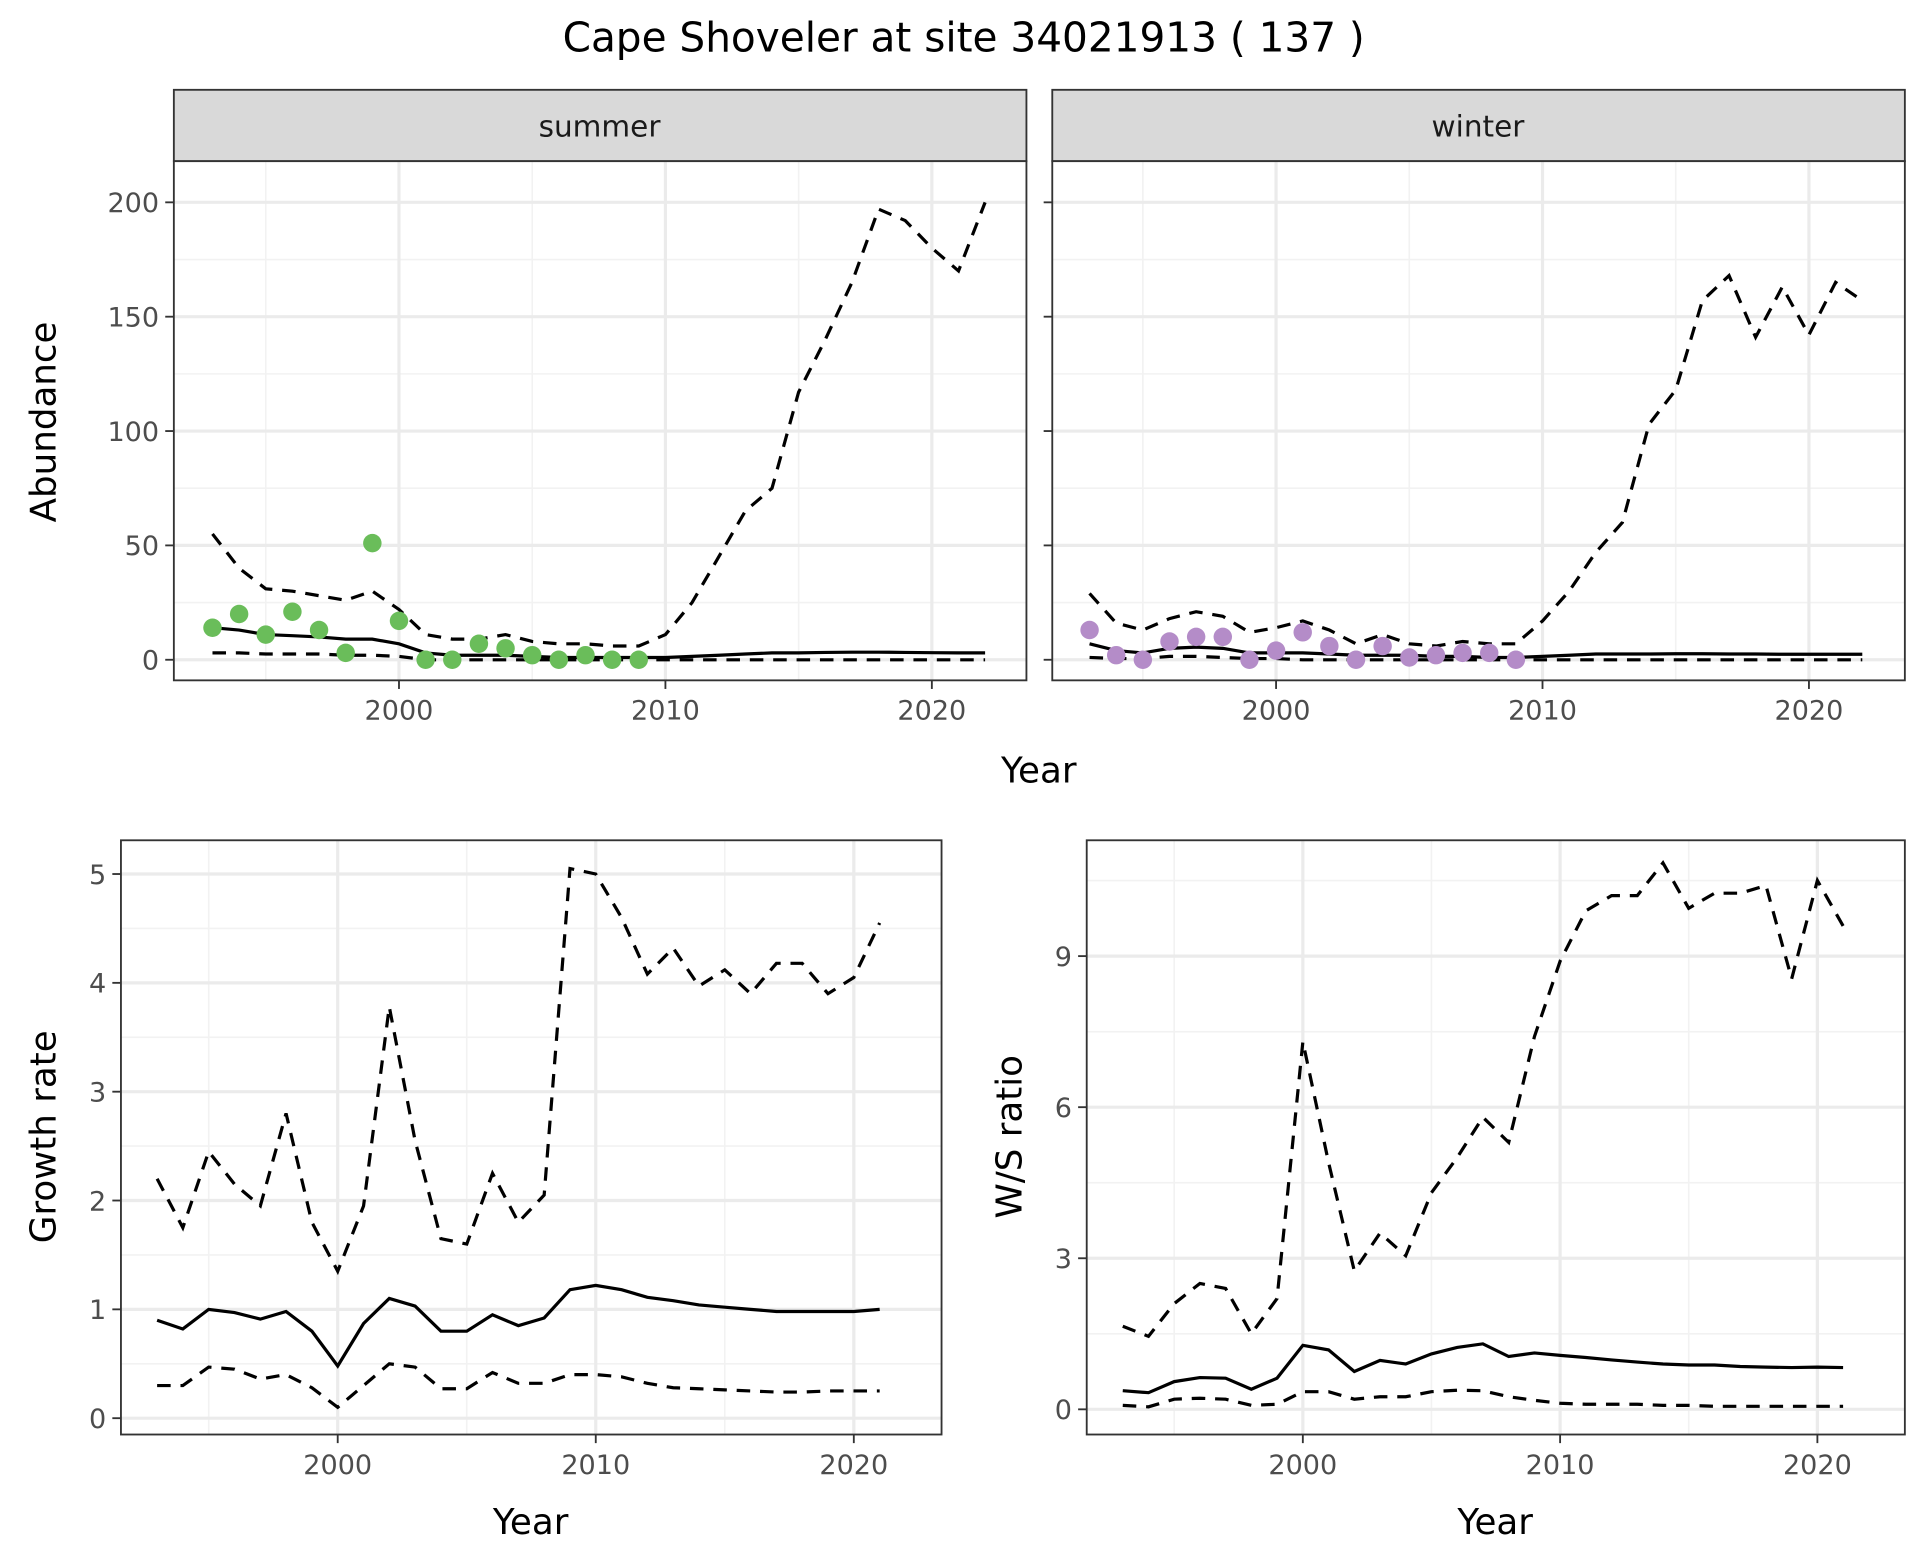 This screenshot has width=1920, height=1560. I want to click on y-tick-label: 4, so click(97, 984).